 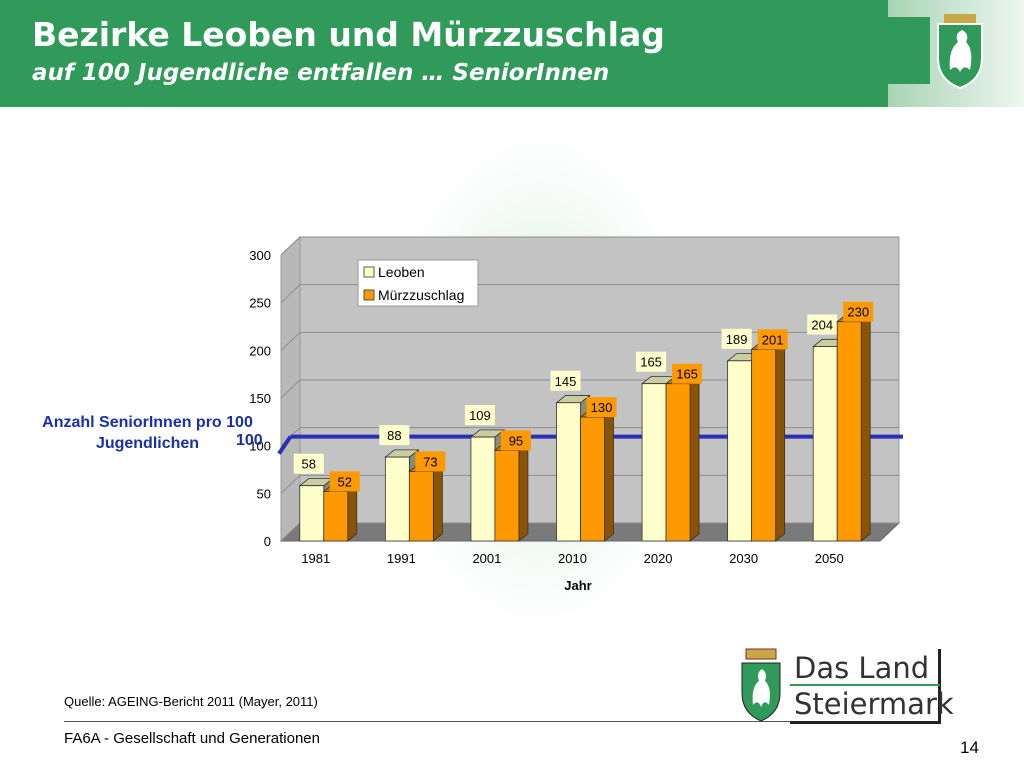 I want to click on data-label: 109, so click(x=480, y=415).